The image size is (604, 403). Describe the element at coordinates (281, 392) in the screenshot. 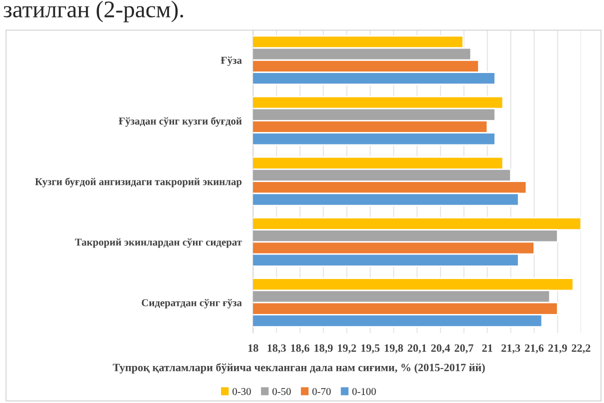

I see `legend-label: 0-50` at that location.